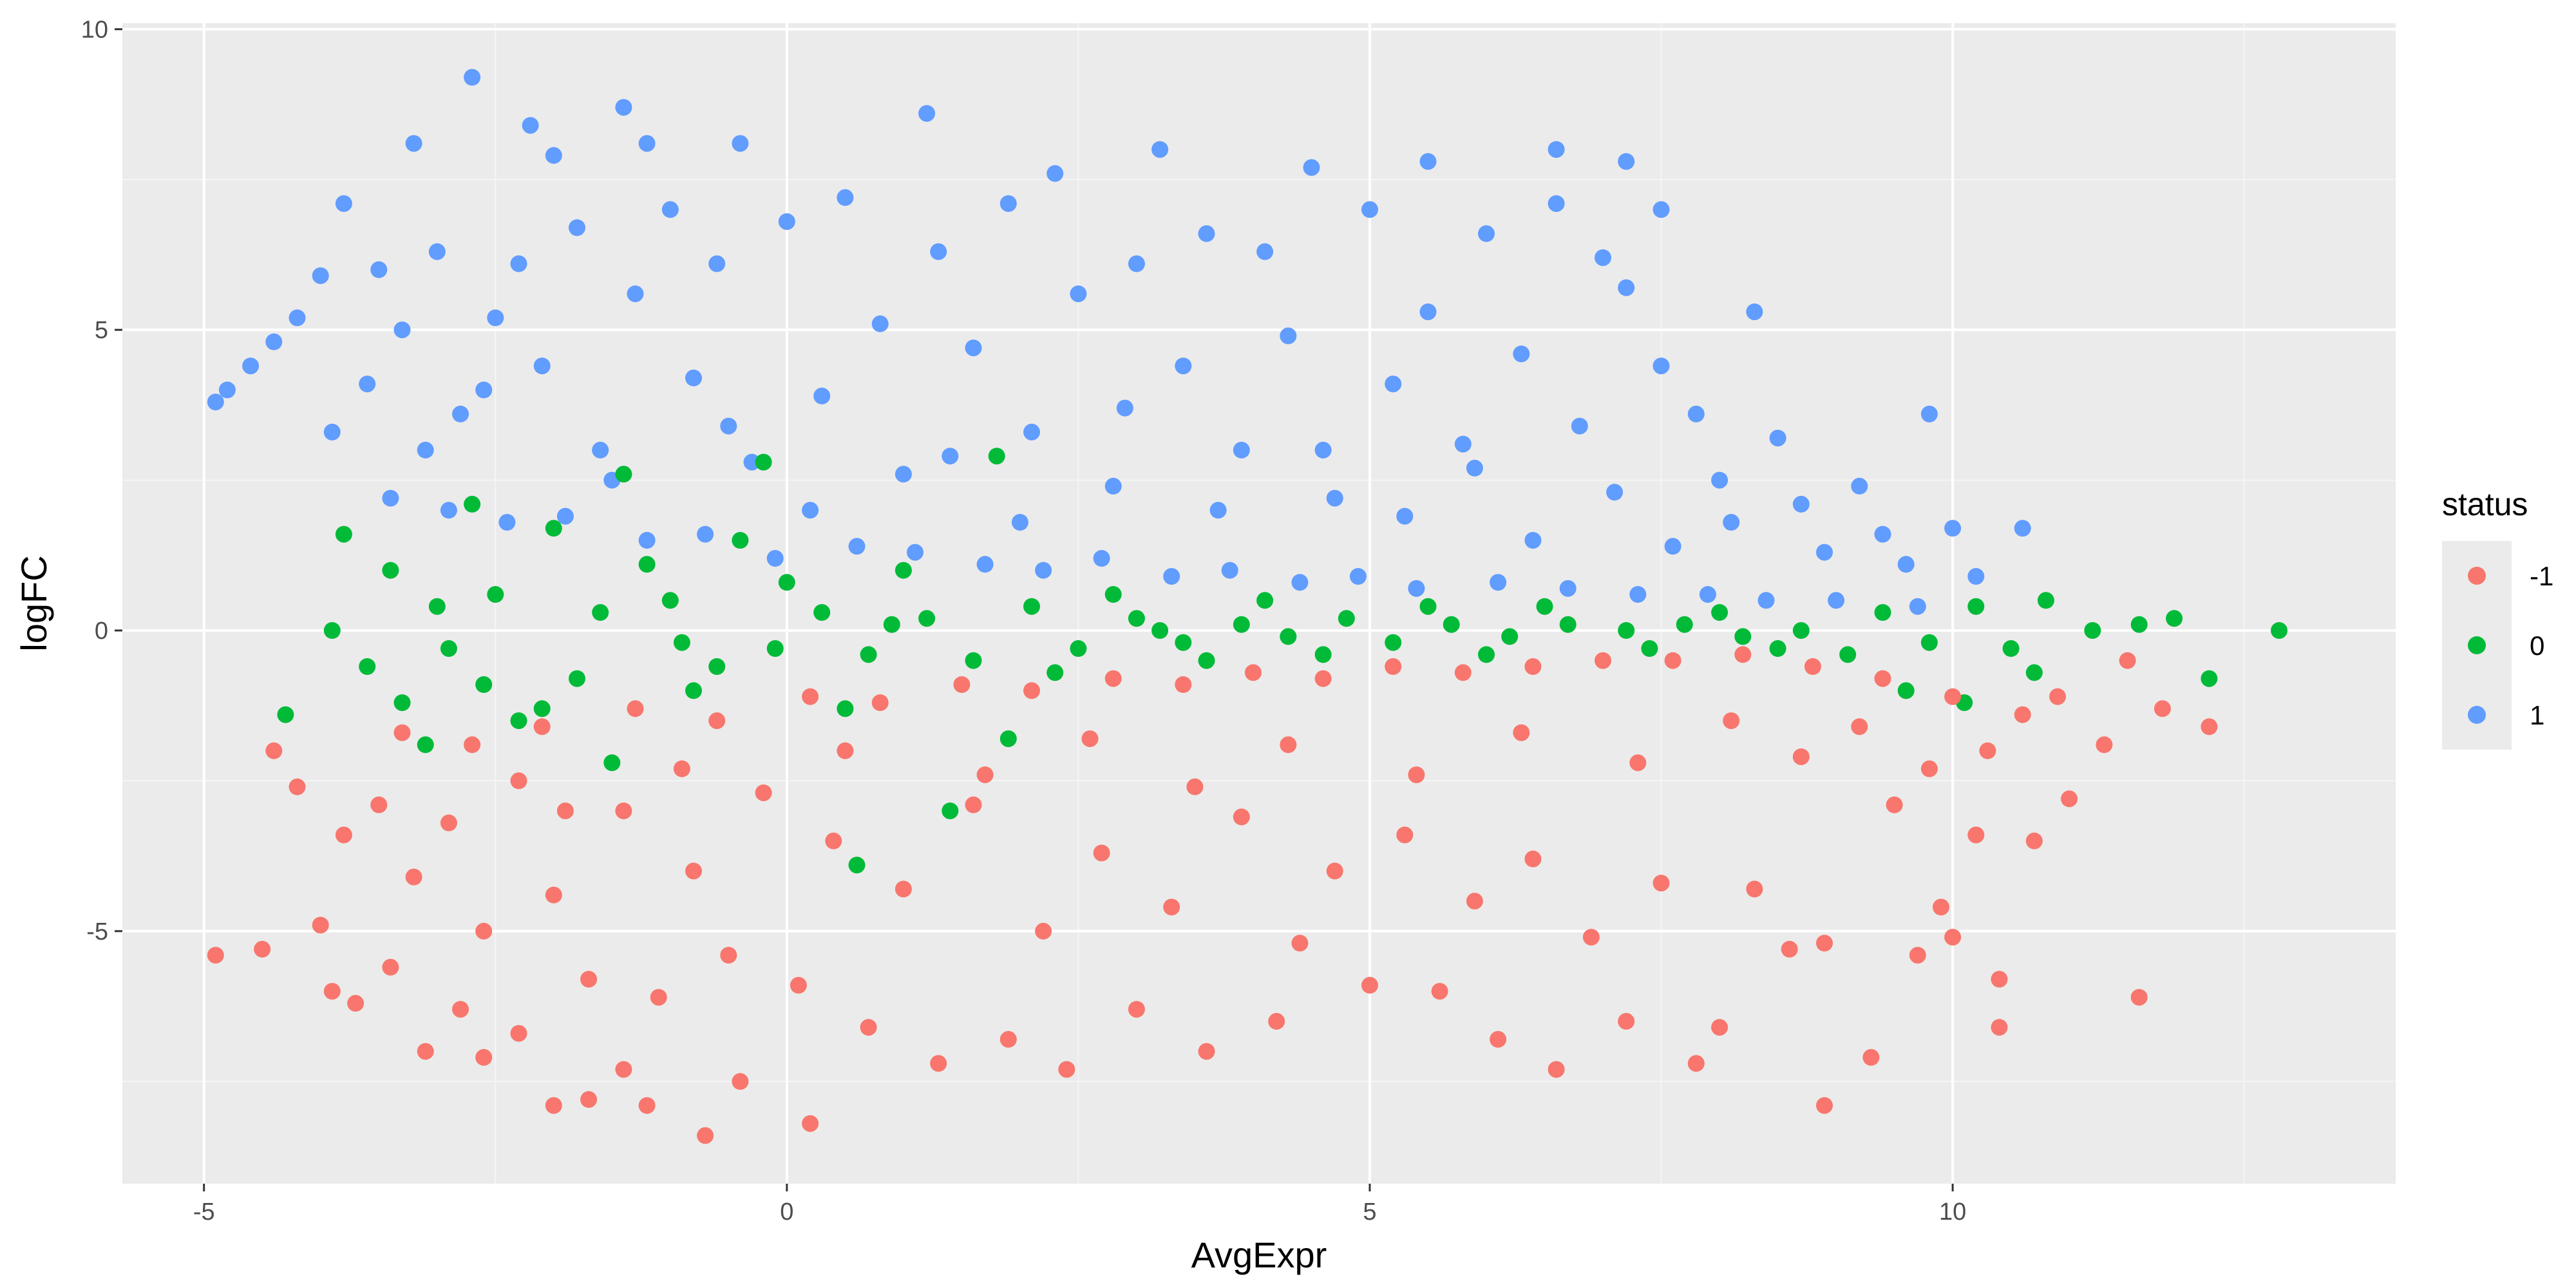 The height and width of the screenshot is (1288, 2576). Describe the element at coordinates (97, 932) in the screenshot. I see `y-tick-label: -5` at that location.